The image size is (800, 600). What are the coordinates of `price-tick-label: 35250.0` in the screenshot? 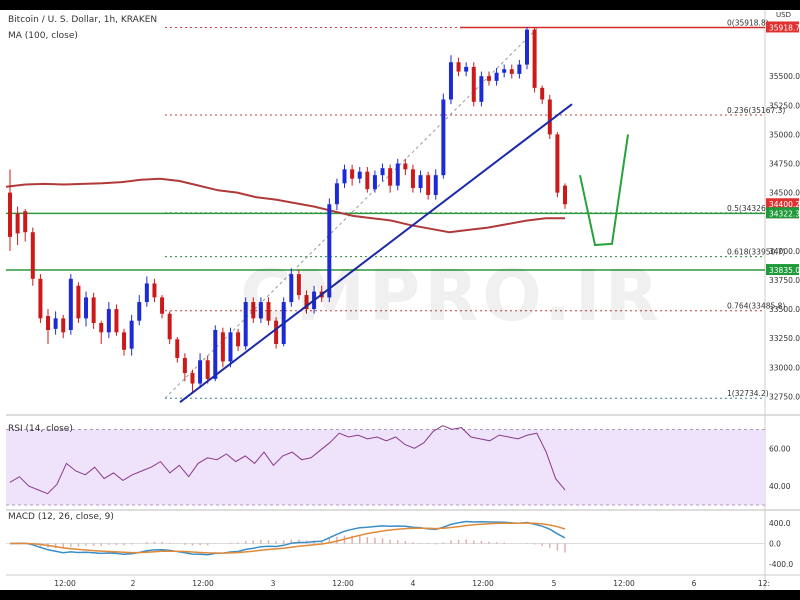 It's located at (784, 105).